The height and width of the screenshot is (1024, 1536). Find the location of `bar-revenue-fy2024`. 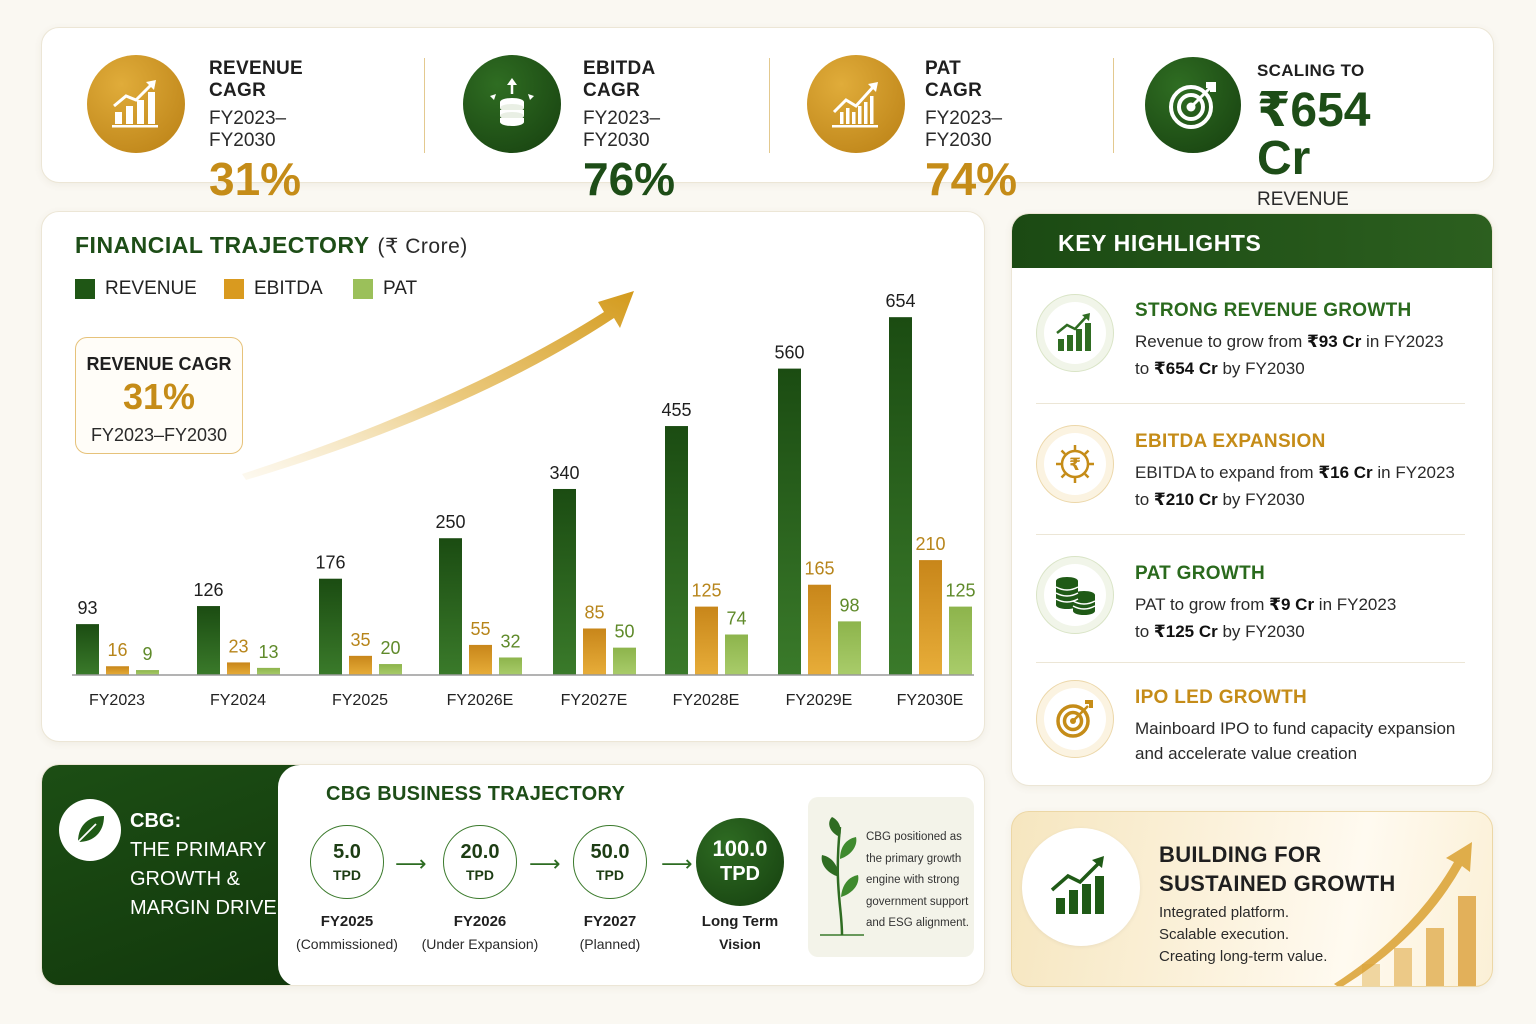

bar-revenue-fy2024 is located at coordinates (208, 640).